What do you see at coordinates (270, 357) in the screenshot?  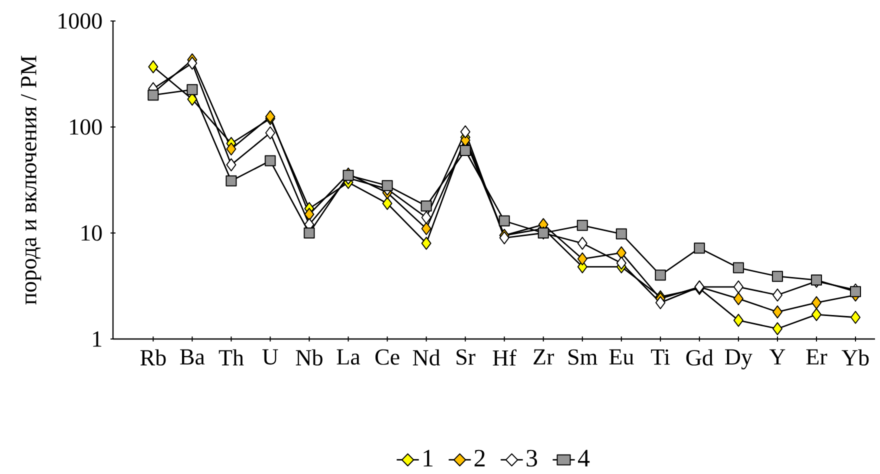 I see `x-tick-label: U` at bounding box center [270, 357].